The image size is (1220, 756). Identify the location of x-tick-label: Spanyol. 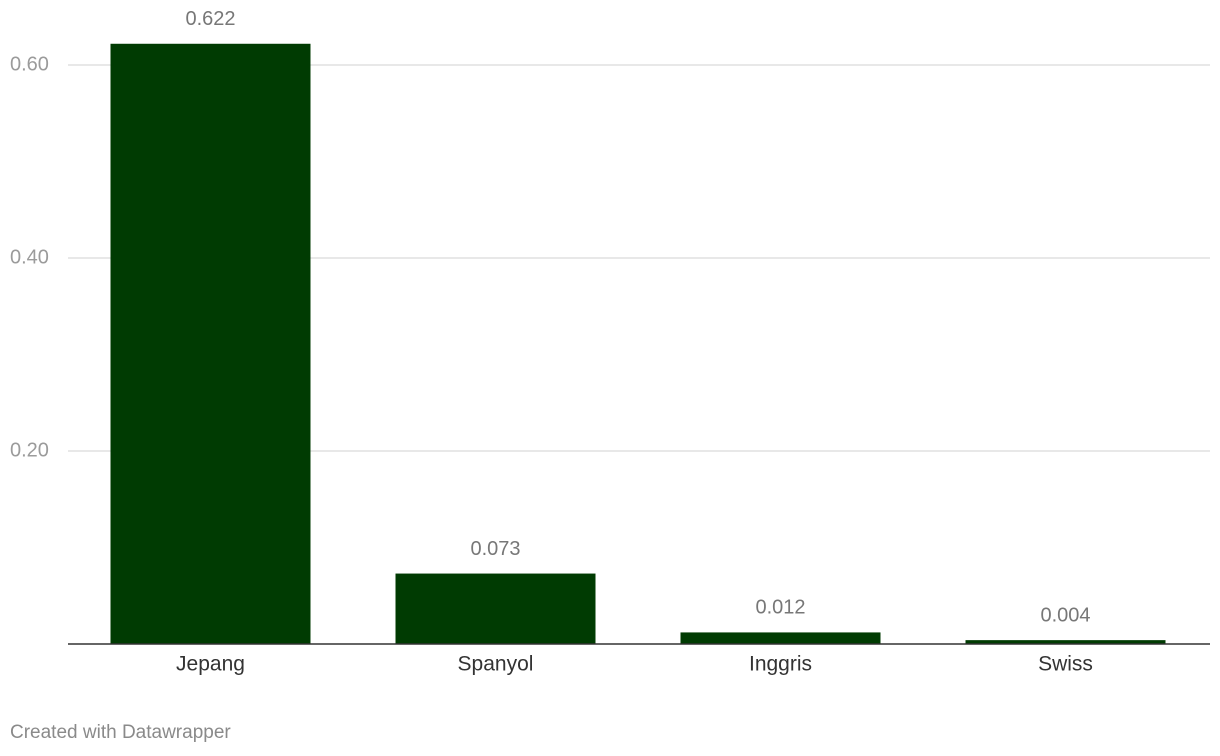
(496, 664).